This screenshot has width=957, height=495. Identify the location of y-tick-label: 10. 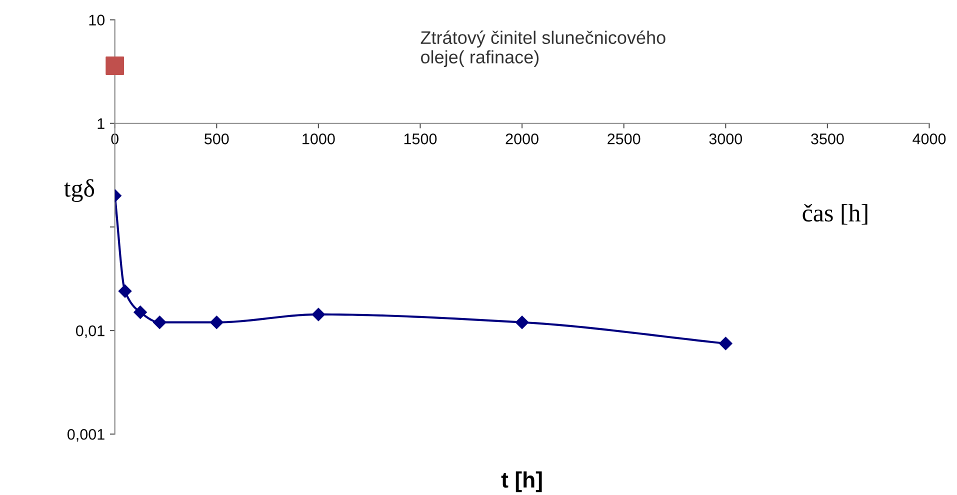
(97, 20).